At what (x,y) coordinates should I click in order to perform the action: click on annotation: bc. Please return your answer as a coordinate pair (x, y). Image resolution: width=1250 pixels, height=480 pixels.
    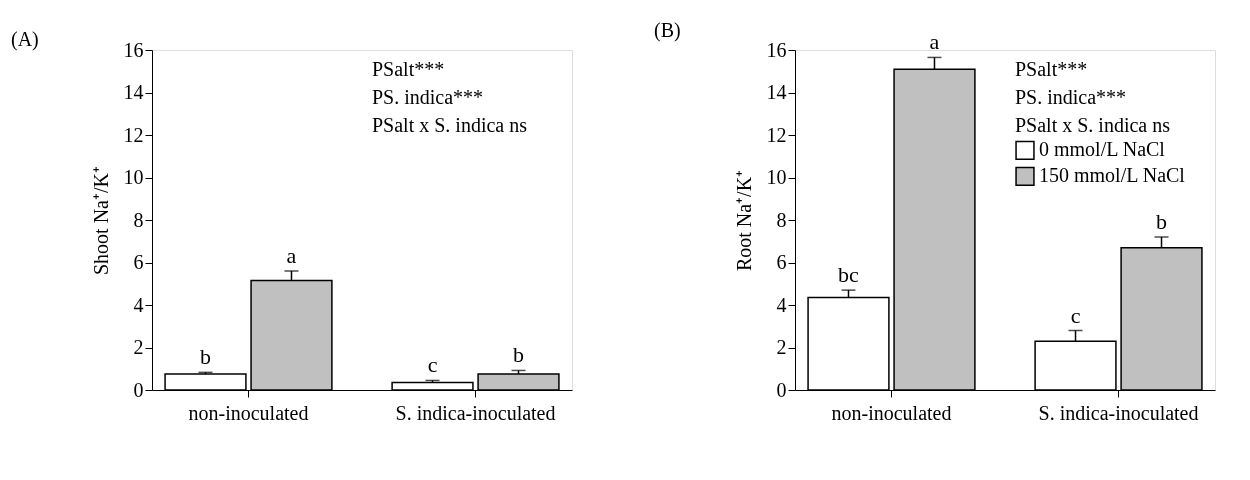
    Looking at the image, I should click on (849, 275).